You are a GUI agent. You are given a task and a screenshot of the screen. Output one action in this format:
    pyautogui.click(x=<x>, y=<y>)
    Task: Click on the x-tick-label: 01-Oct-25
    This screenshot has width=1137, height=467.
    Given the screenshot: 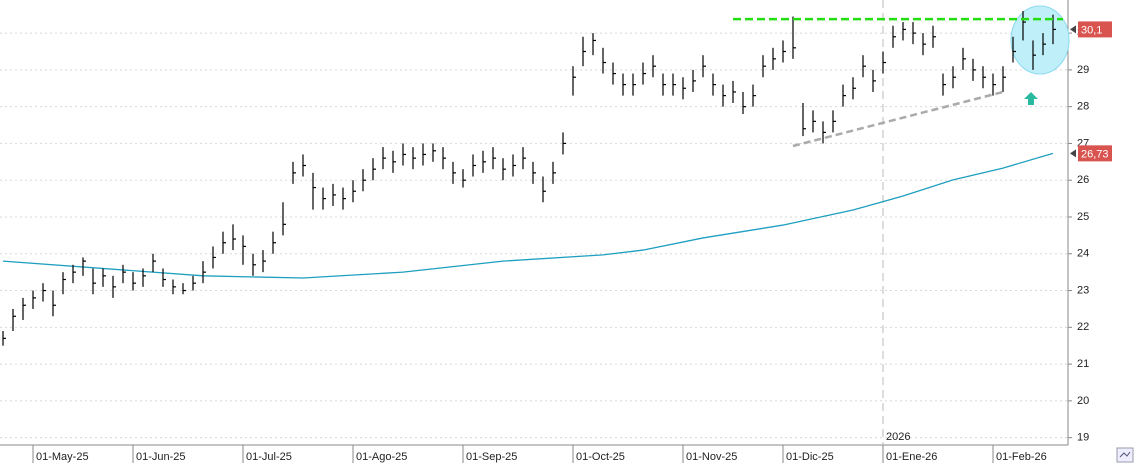 What is the action you would take?
    pyautogui.click(x=600, y=457)
    